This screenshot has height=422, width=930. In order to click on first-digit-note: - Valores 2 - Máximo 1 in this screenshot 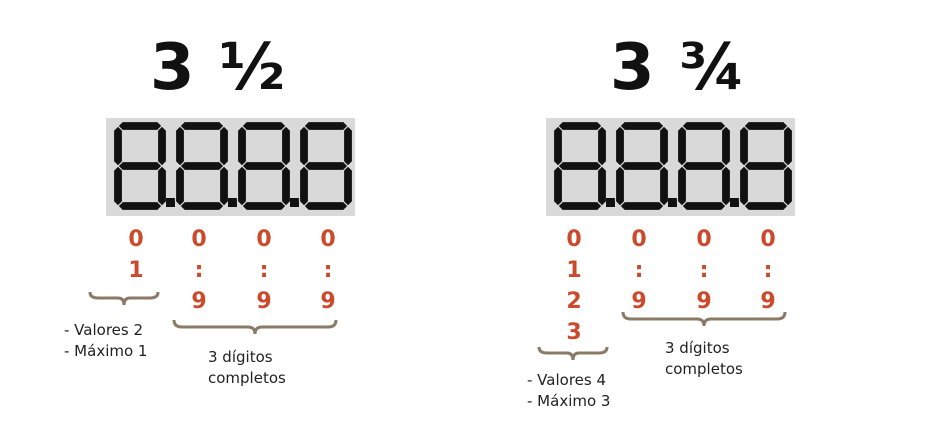, I will do `click(105, 341)`.